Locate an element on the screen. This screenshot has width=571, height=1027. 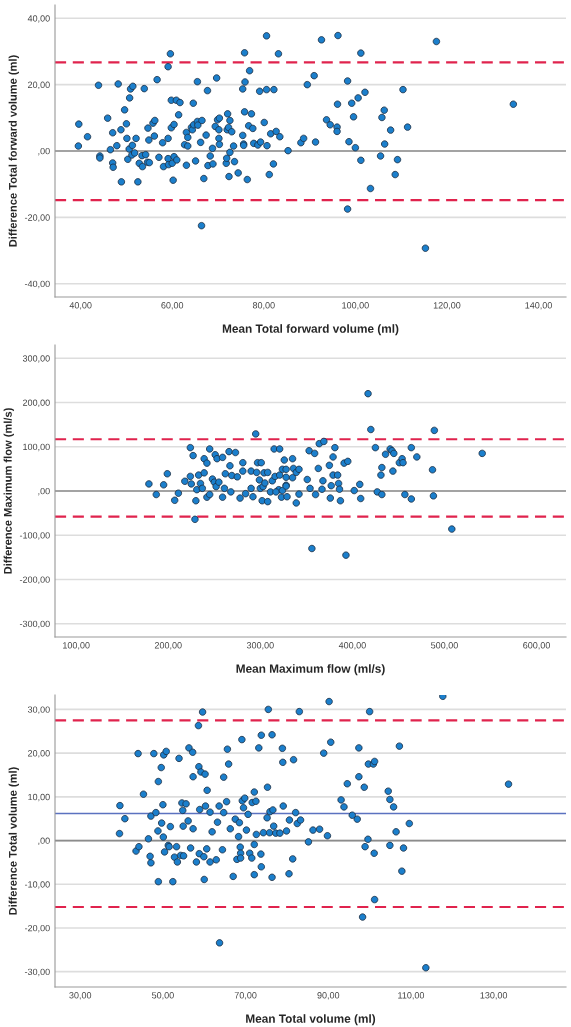
x-tick-label: 110,00 is located at coordinates (411, 996).